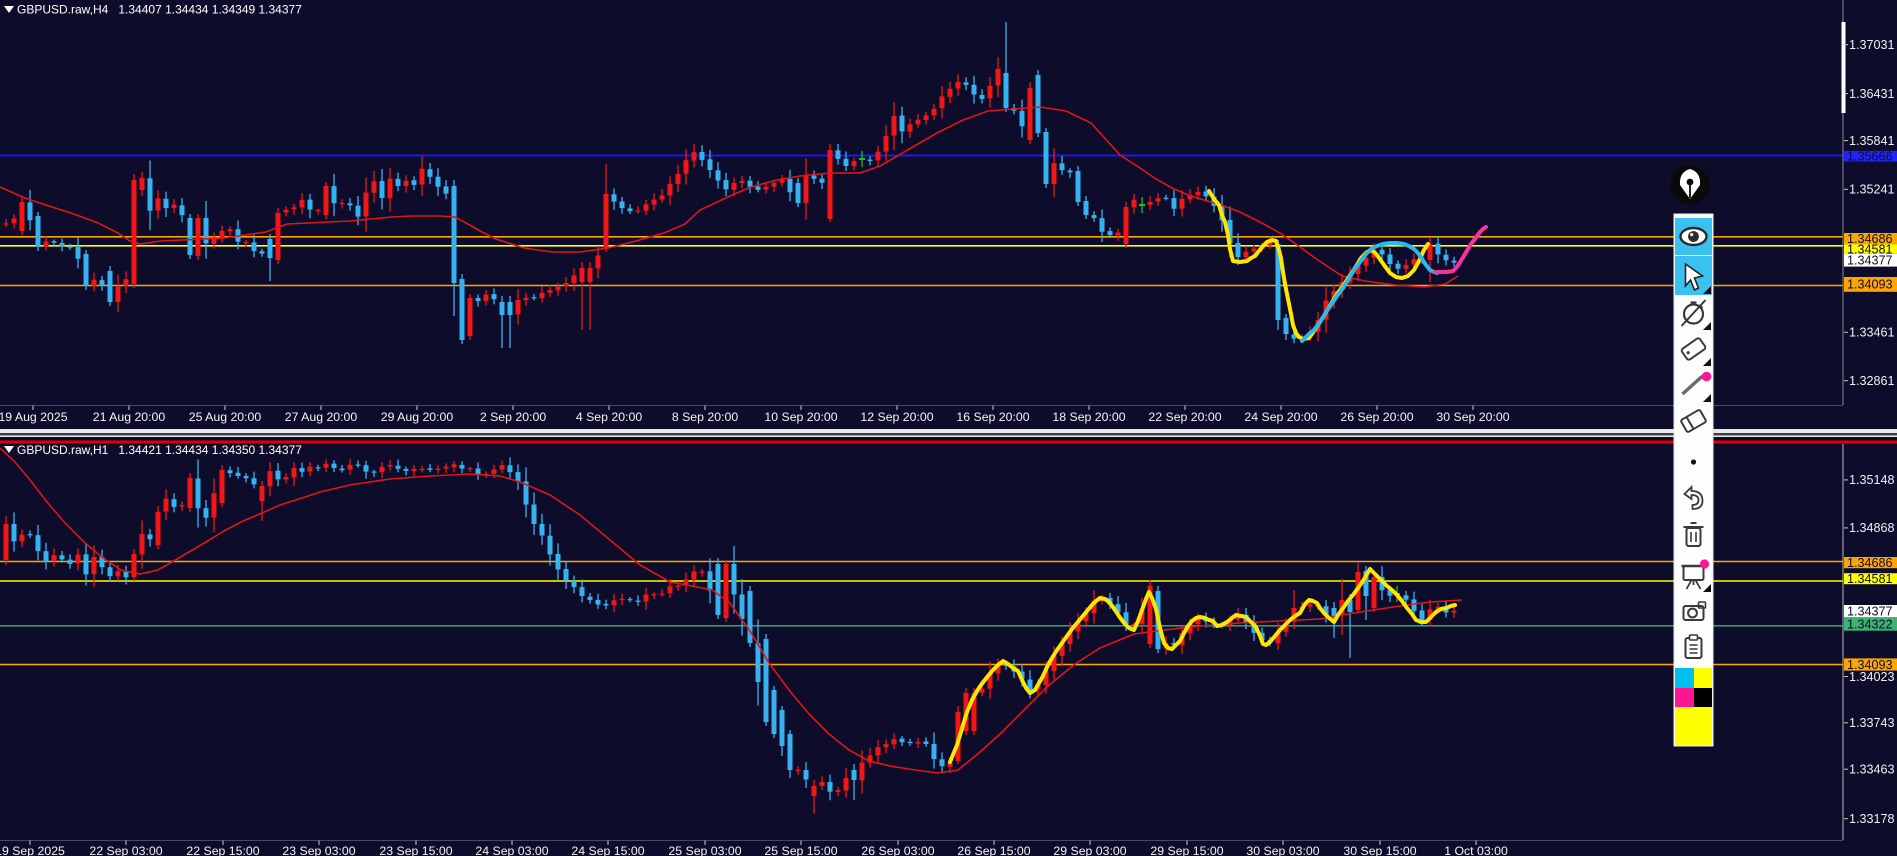  What do you see at coordinates (125, 850) in the screenshot?
I see `svg-text: 22 Sep 03:00` at bounding box center [125, 850].